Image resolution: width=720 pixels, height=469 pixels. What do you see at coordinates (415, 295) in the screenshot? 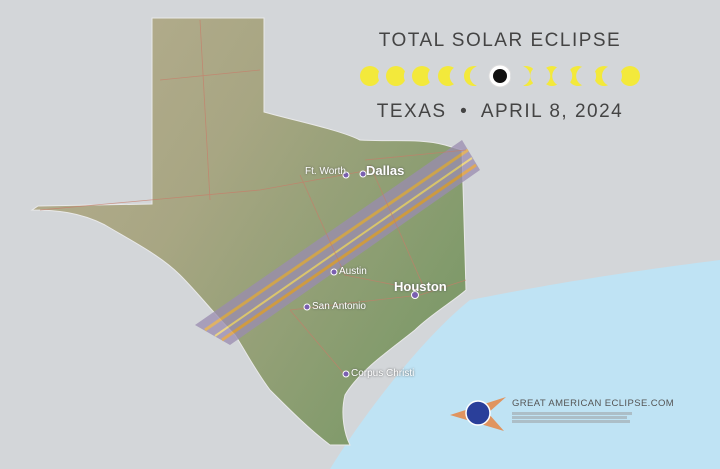
I see `city-marker-houston` at bounding box center [415, 295].